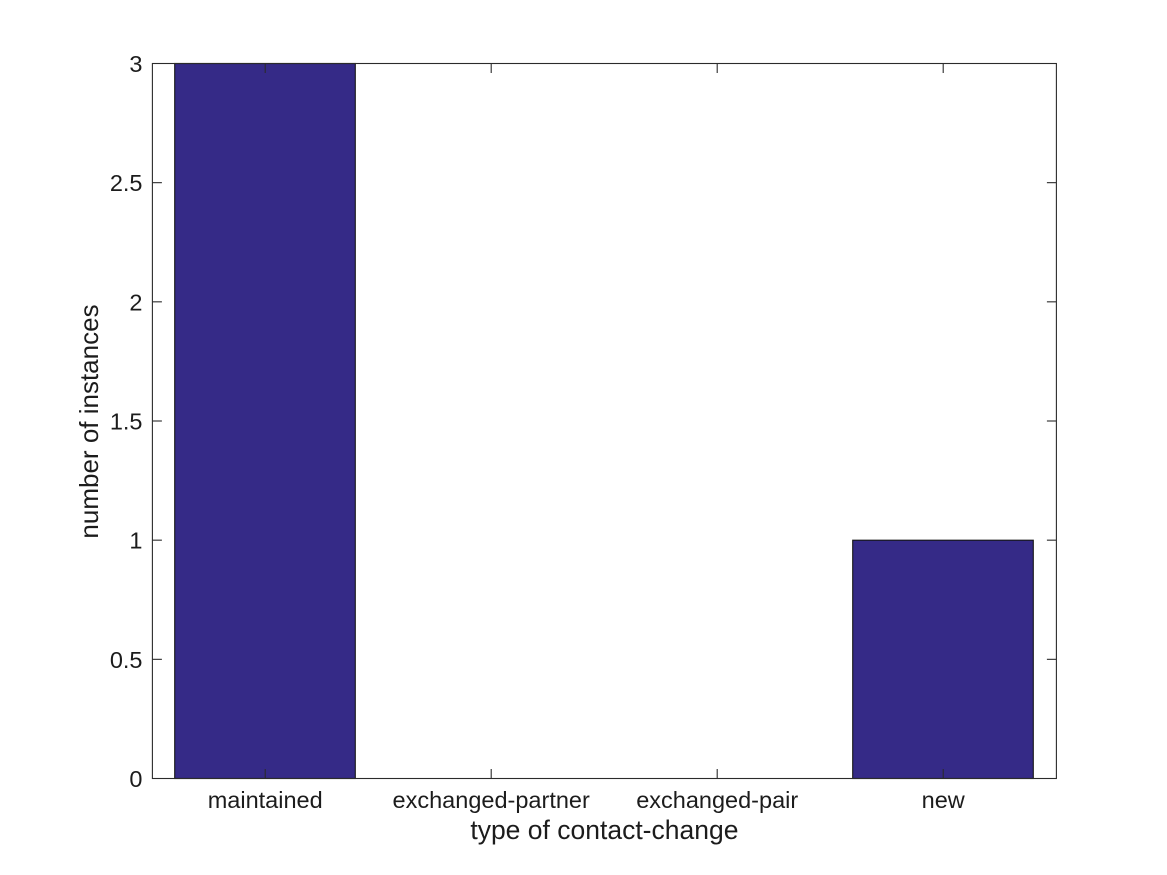 Image resolution: width=1167 pixels, height=875 pixels. I want to click on svg-text: 0.5, so click(126, 660).